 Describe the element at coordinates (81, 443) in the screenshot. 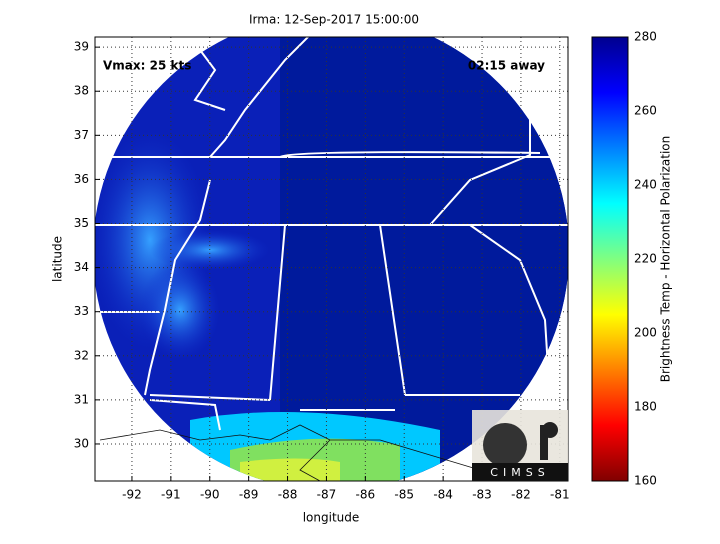

I see `y-tick-label: 30` at that location.